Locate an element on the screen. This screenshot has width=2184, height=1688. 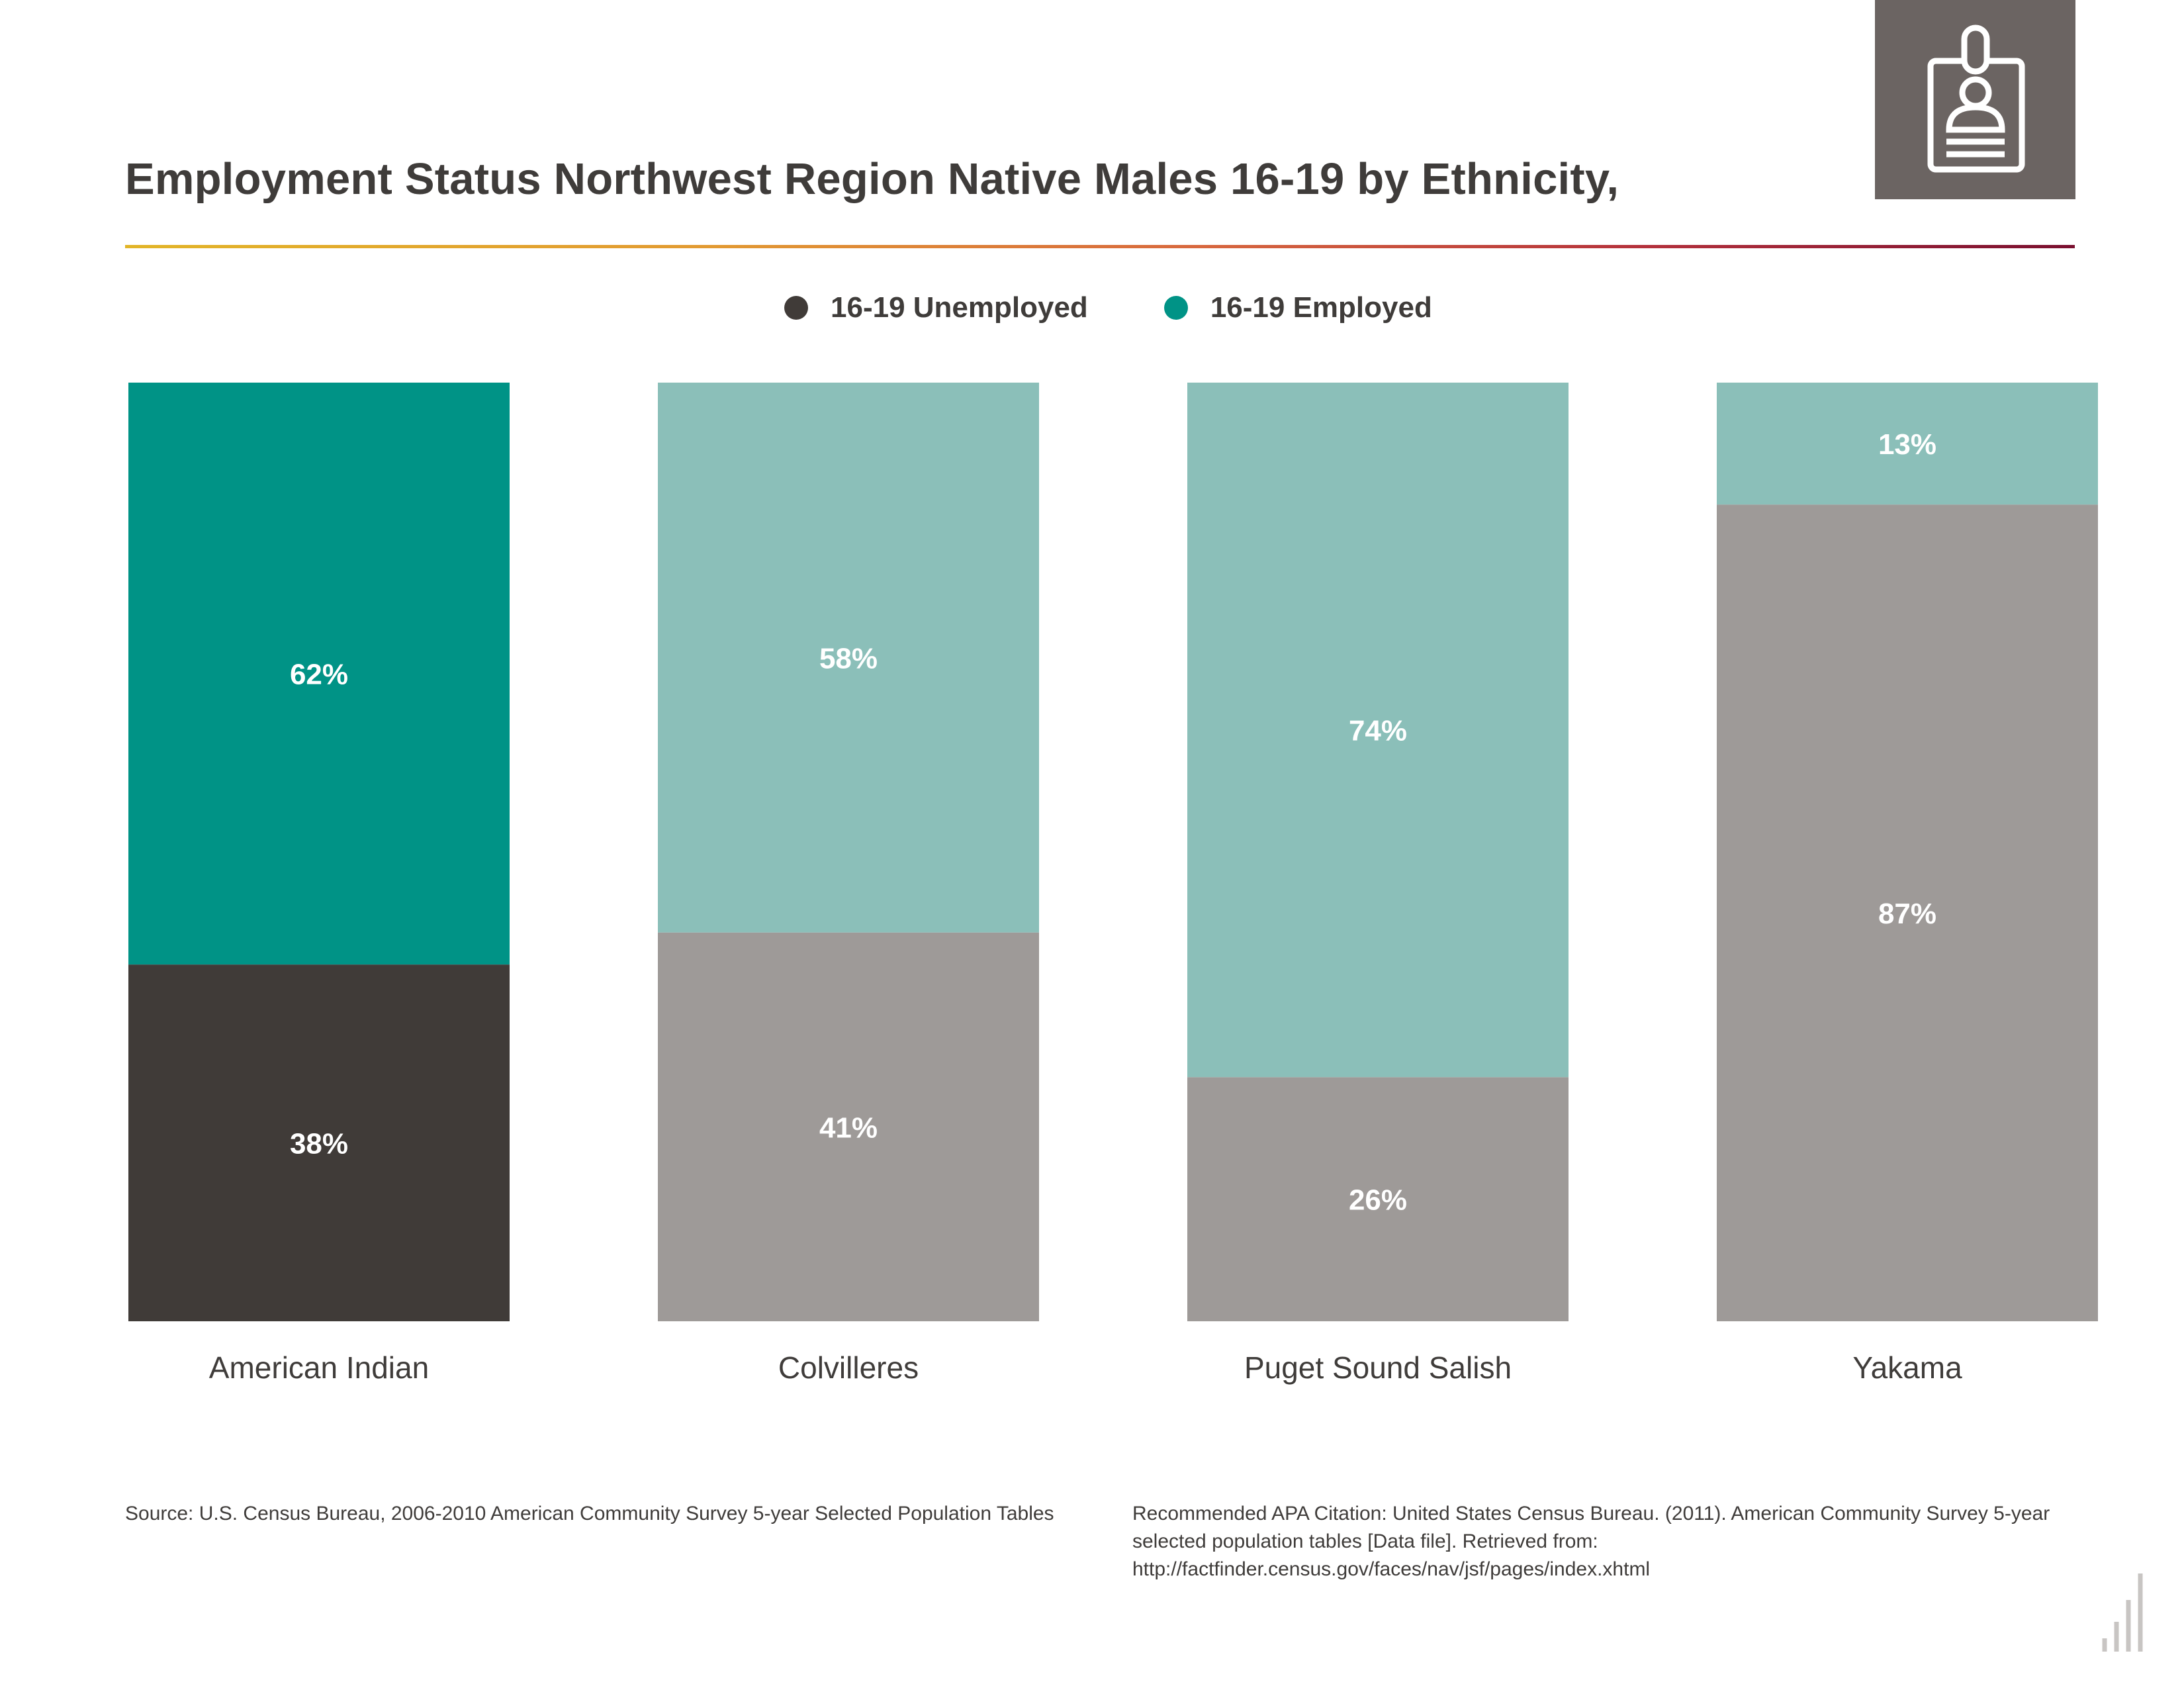
bar-unemployed-american-indian is located at coordinates (319, 1142).